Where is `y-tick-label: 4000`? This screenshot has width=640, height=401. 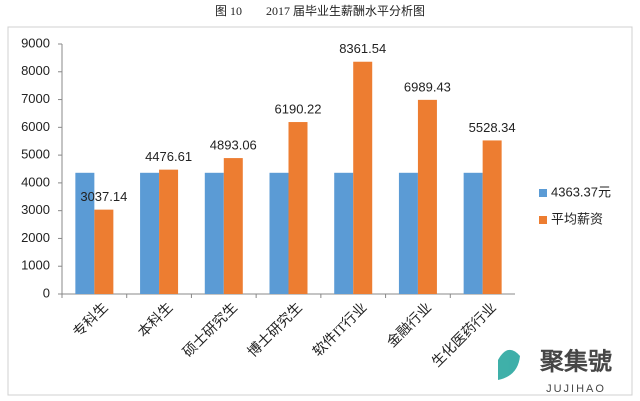 y-tick-label: 4000 is located at coordinates (35, 181).